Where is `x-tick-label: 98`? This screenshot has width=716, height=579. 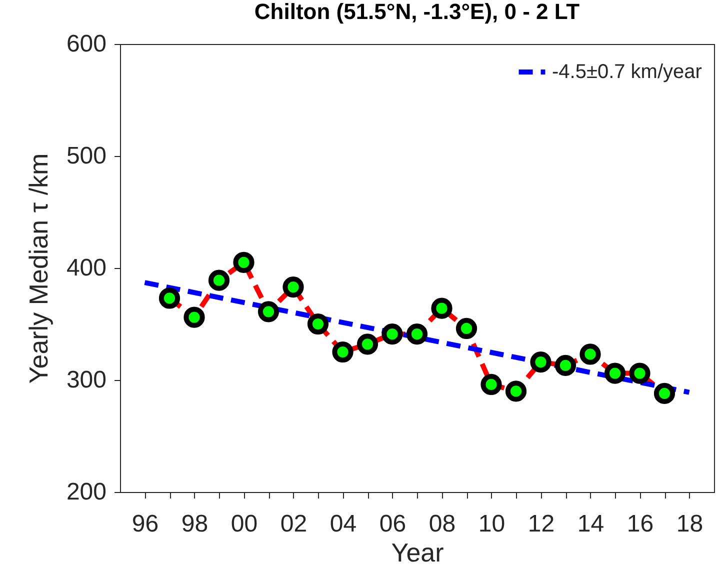 x-tick-label: 98 is located at coordinates (194, 524).